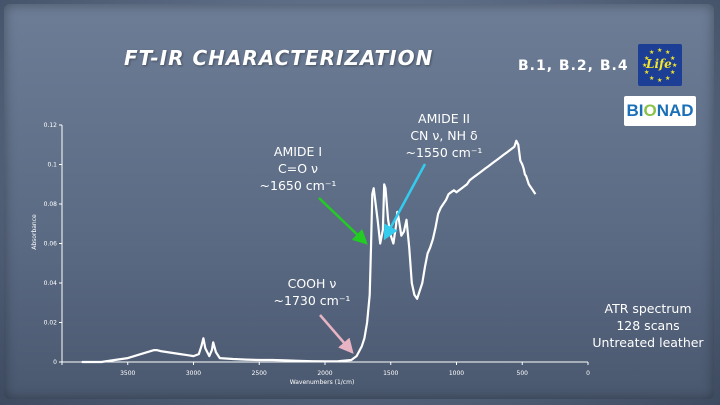  What do you see at coordinates (635, 110) in the screenshot?
I see `bionad-logo-part1: BI` at bounding box center [635, 110].